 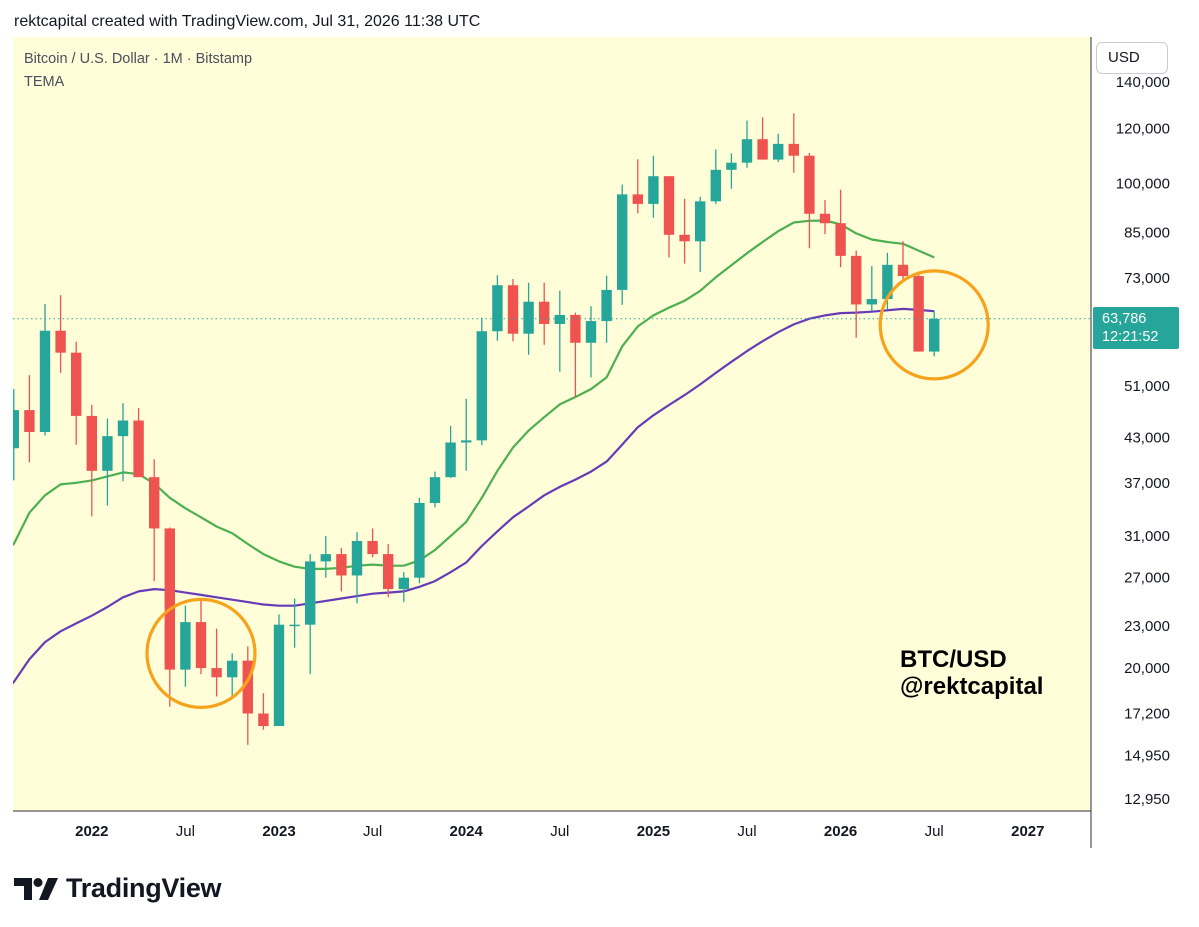 What do you see at coordinates (1147, 714) in the screenshot?
I see `y-tick-label: 17,200` at bounding box center [1147, 714].